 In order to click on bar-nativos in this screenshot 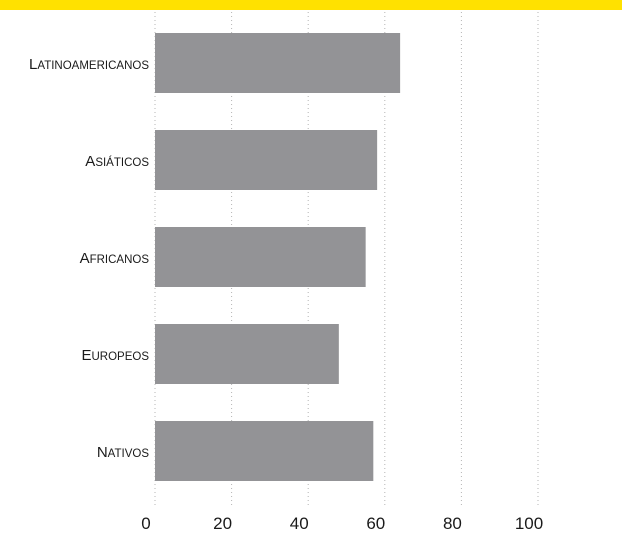, I will do `click(264, 451)`.